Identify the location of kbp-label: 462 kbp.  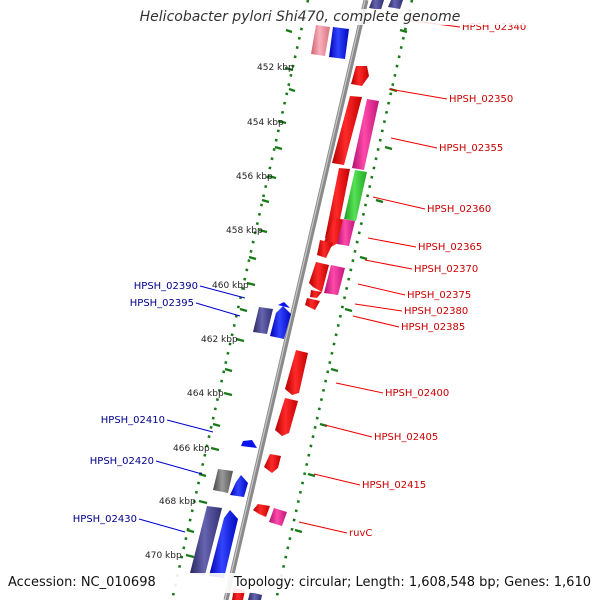
(219, 340).